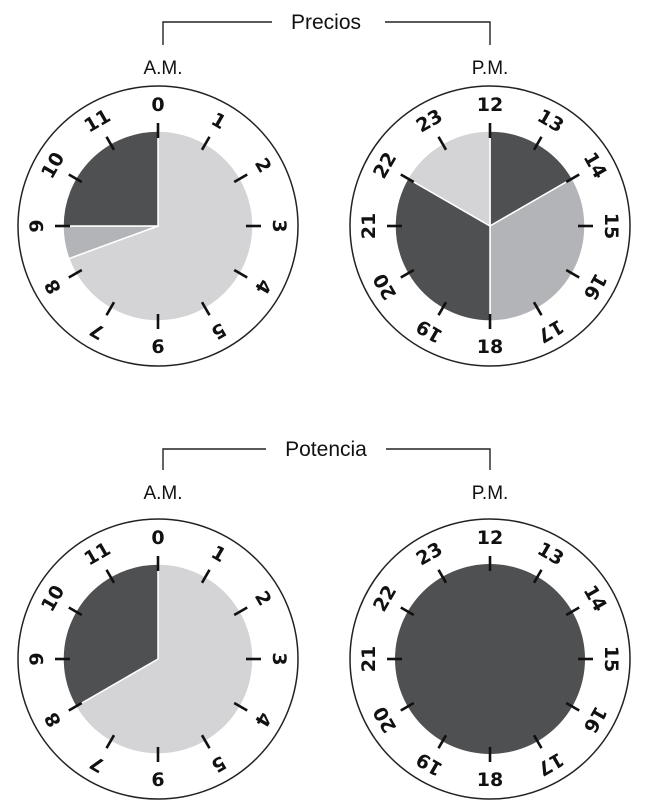 The image size is (645, 802). What do you see at coordinates (162, 493) in the screenshot?
I see `period-label-potencia-am: A.M.` at bounding box center [162, 493].